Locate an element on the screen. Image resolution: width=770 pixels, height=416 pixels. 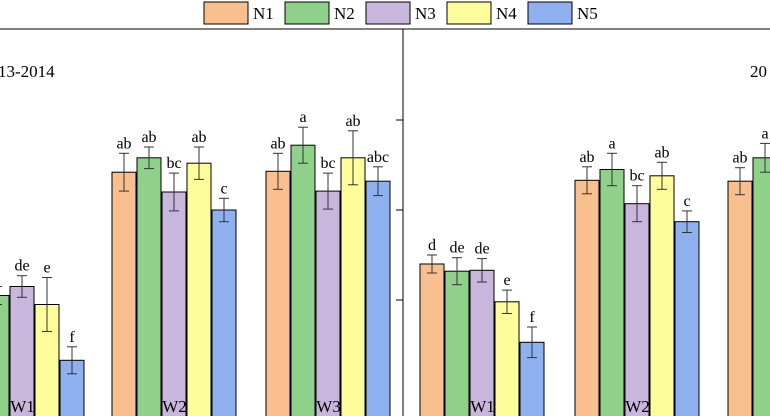
bar-n5-w3 is located at coordinates (378, 298).